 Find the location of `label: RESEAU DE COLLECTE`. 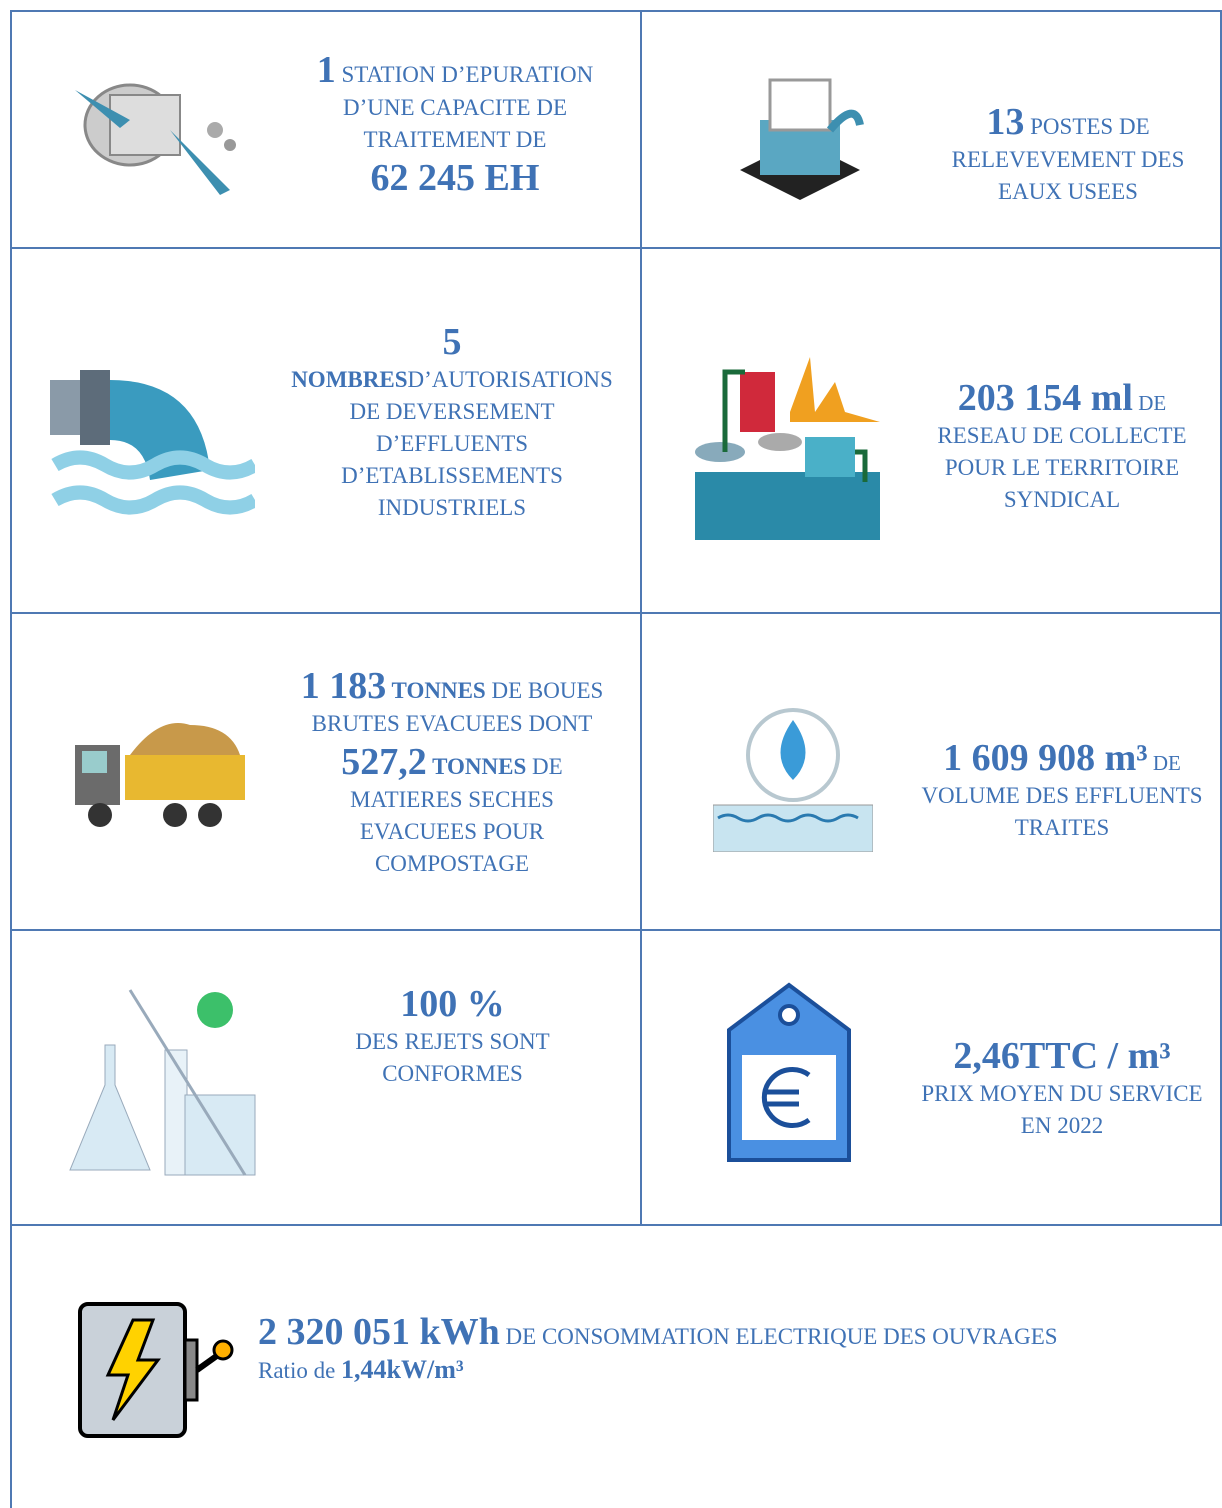

label: RESEAU DE COLLECTE is located at coordinates (1062, 435).